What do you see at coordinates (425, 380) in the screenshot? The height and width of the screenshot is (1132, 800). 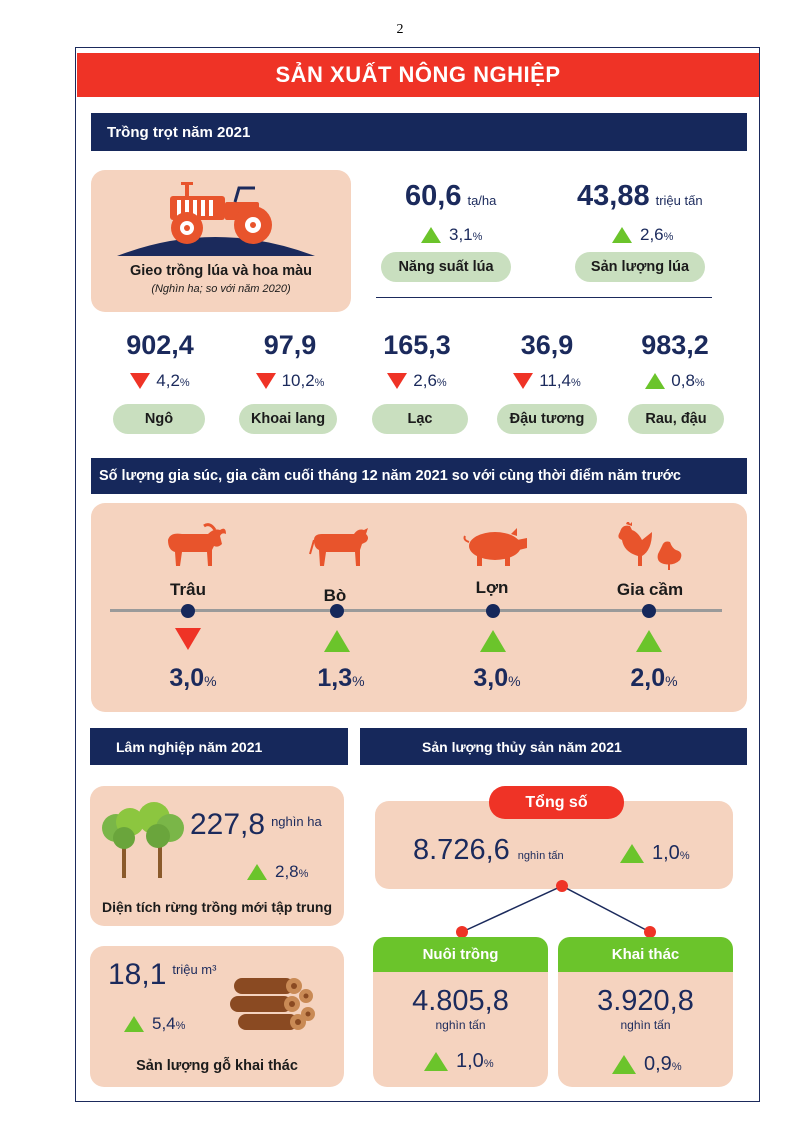 I see `crop-change-value: 2,6` at bounding box center [425, 380].